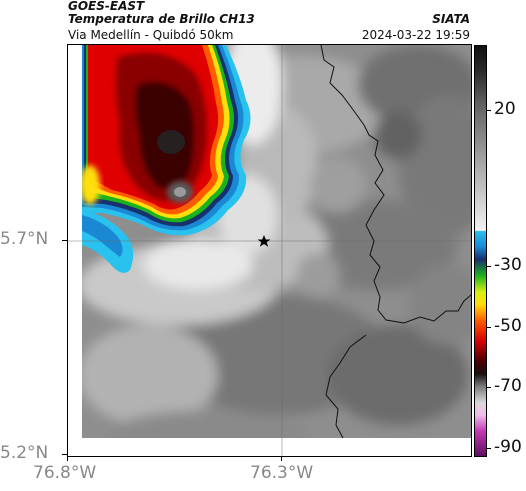 Image resolution: width=526 pixels, height=491 pixels. Describe the element at coordinates (346, 386) in the screenshot. I see `boundary-segment-south` at that location.